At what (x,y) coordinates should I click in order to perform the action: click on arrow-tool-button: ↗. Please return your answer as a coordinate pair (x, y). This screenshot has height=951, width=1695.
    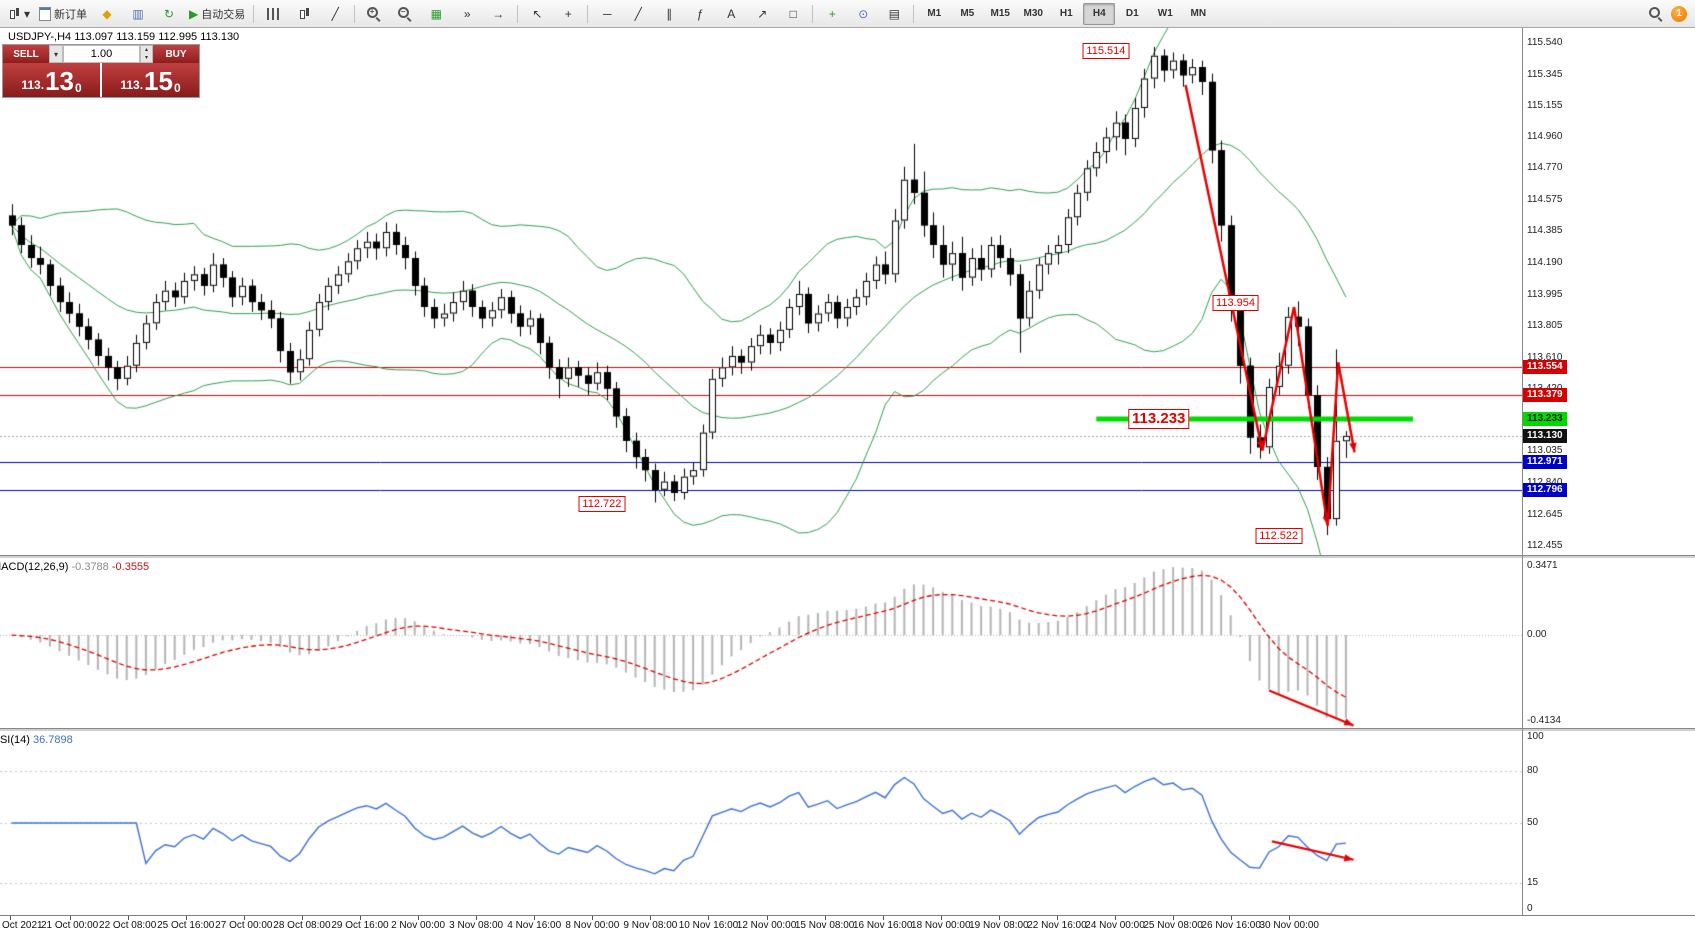
    Looking at the image, I should click on (762, 14).